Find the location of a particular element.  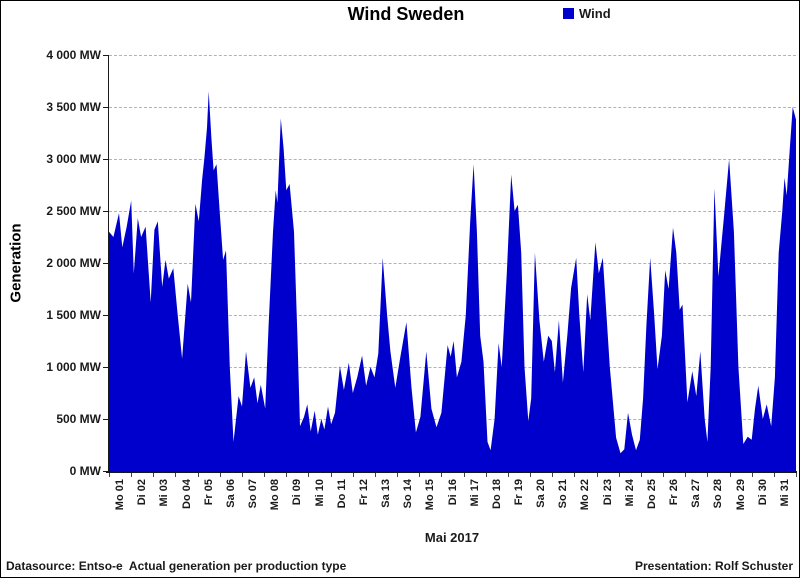

x-tick-label-Sa-27: Sa 27 is located at coordinates (696, 493).